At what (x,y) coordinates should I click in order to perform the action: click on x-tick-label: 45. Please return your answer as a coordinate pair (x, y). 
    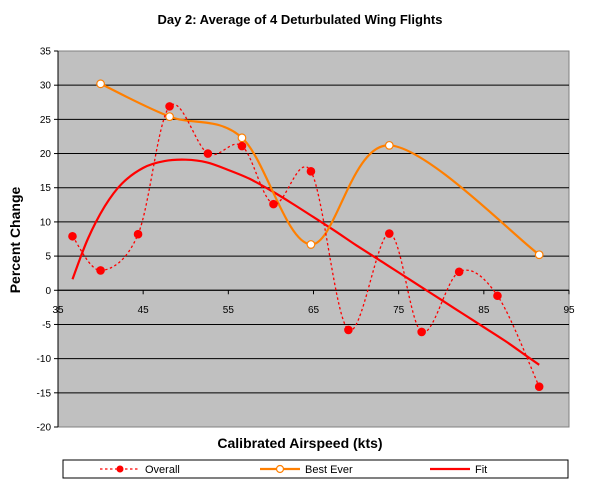
    Looking at the image, I should click on (144, 310).